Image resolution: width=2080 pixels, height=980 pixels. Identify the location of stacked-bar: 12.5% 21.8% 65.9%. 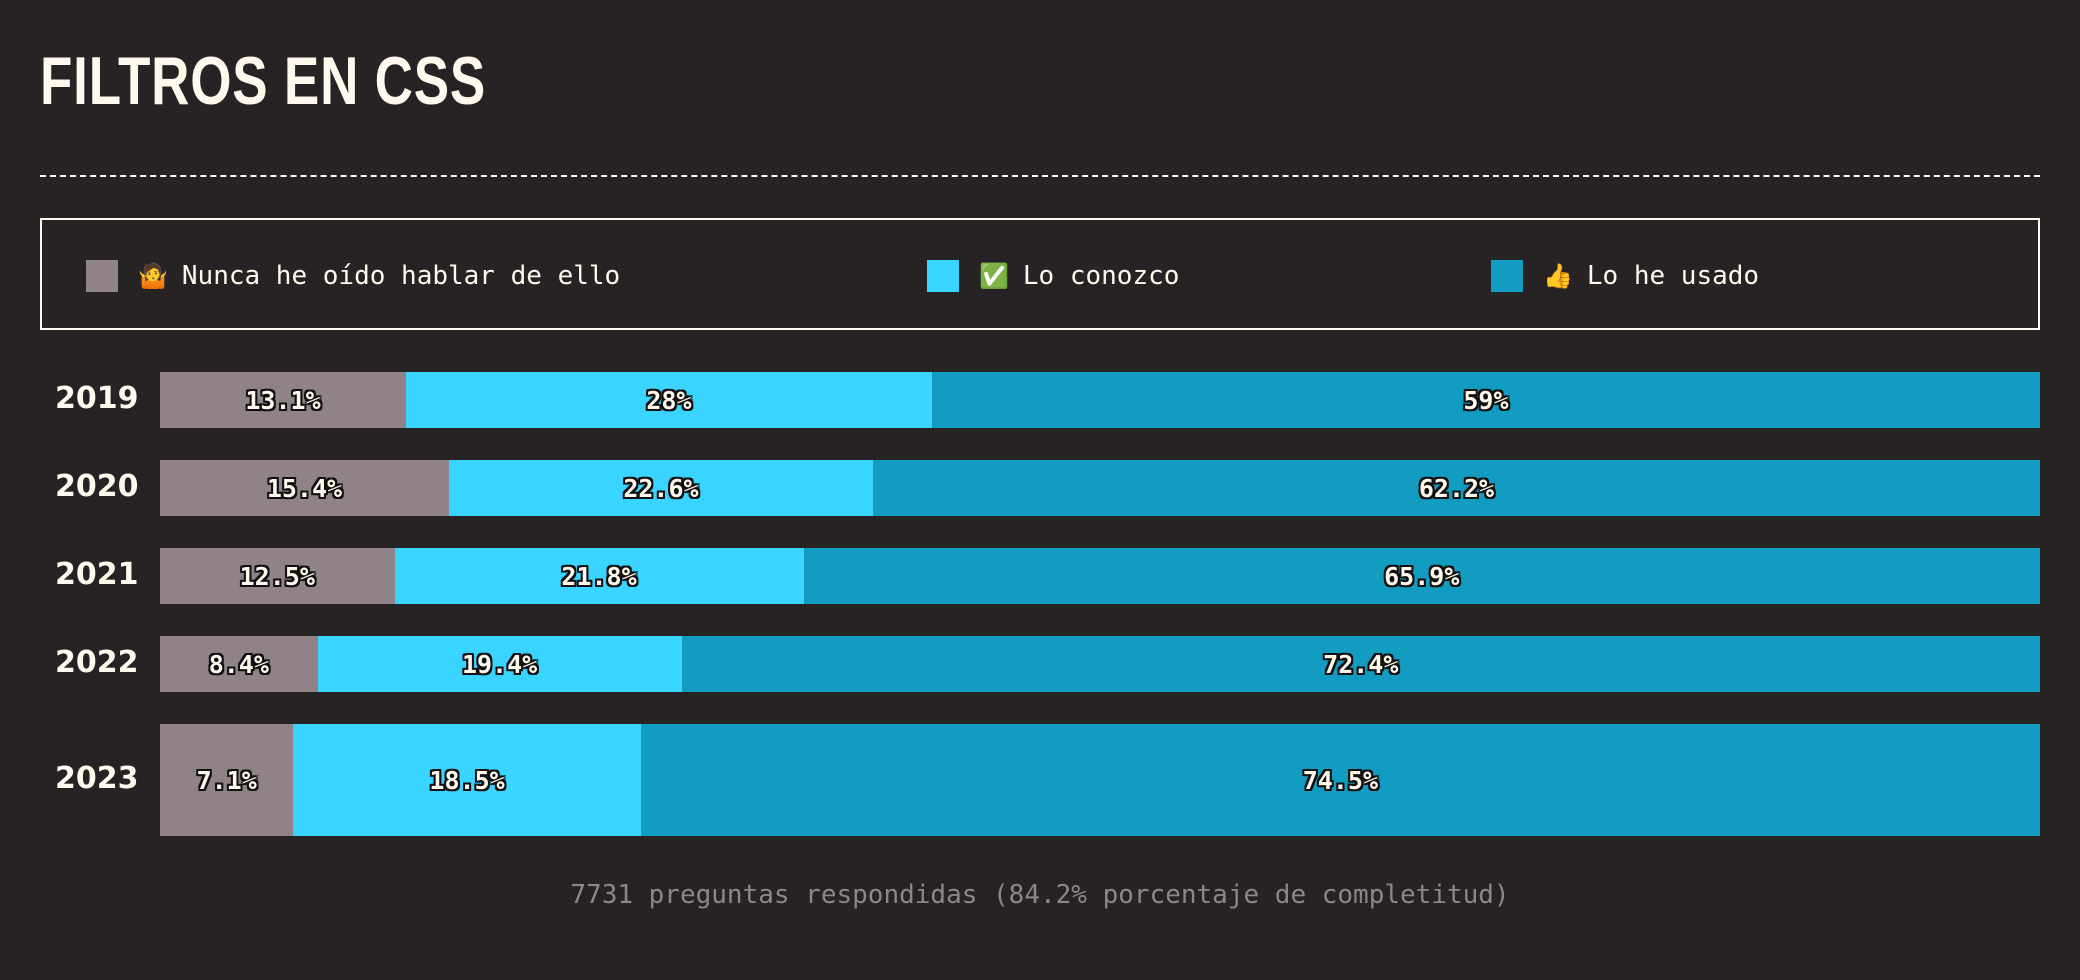
(1100, 576).